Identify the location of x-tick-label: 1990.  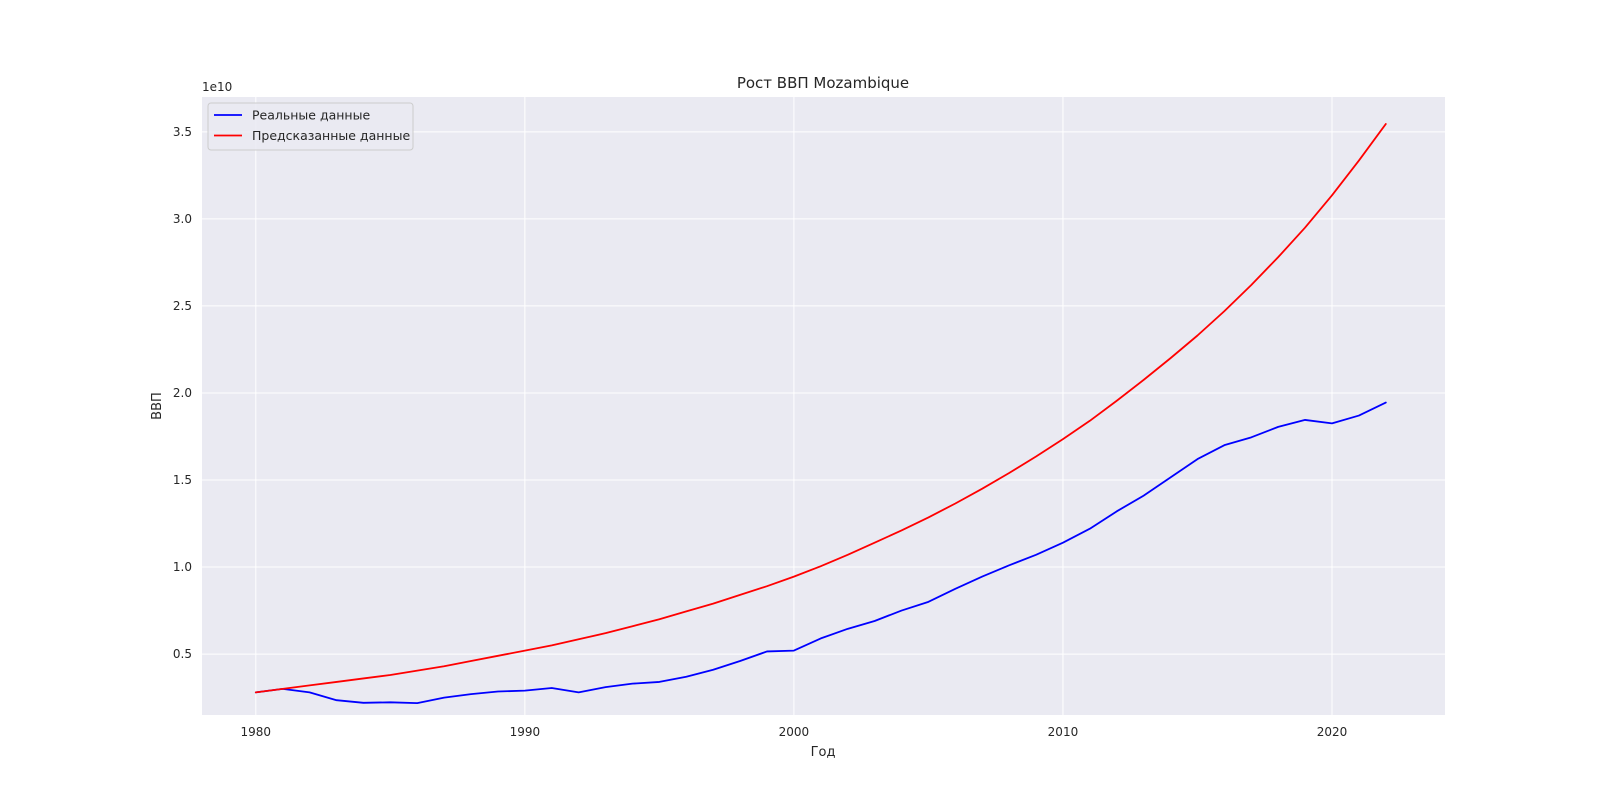
(525, 732).